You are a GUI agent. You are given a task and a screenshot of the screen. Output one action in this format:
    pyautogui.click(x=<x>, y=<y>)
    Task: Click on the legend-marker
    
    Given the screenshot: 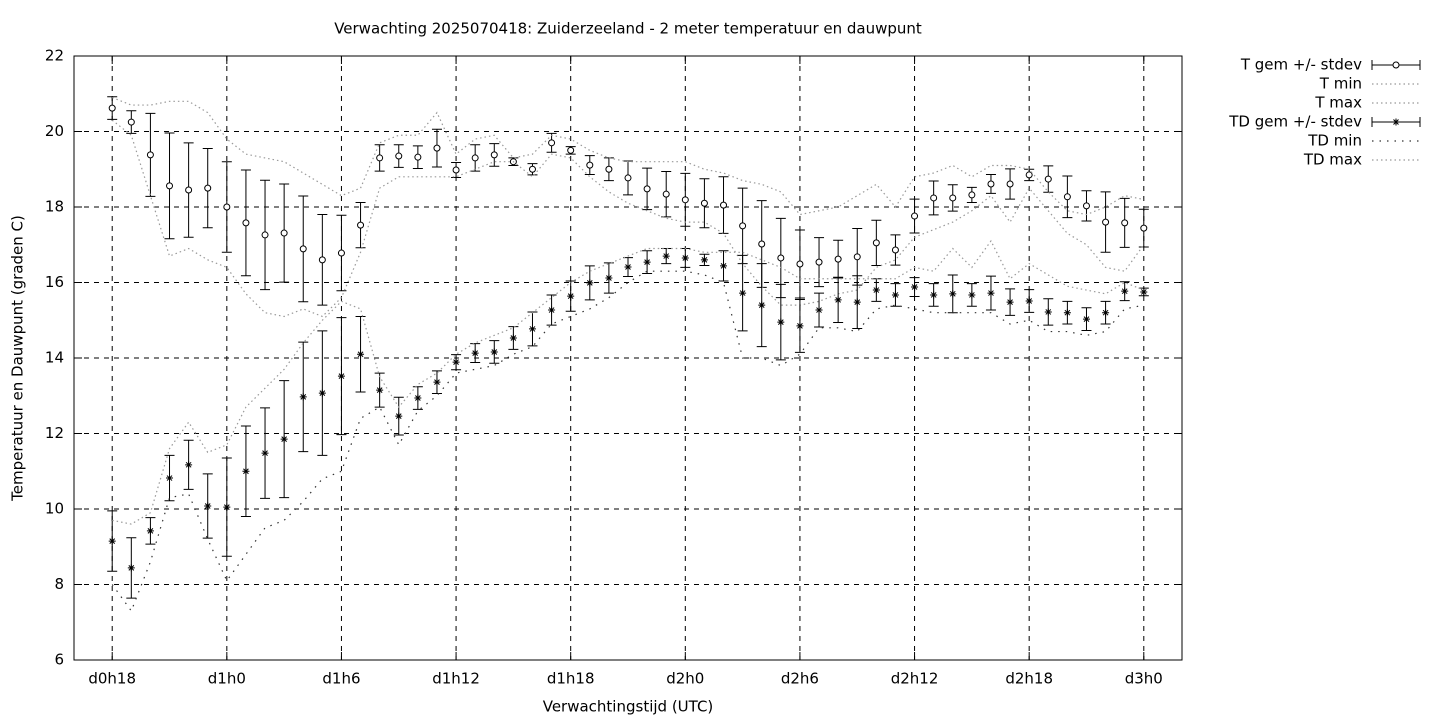 What is the action you would take?
    pyautogui.click(x=1396, y=122)
    